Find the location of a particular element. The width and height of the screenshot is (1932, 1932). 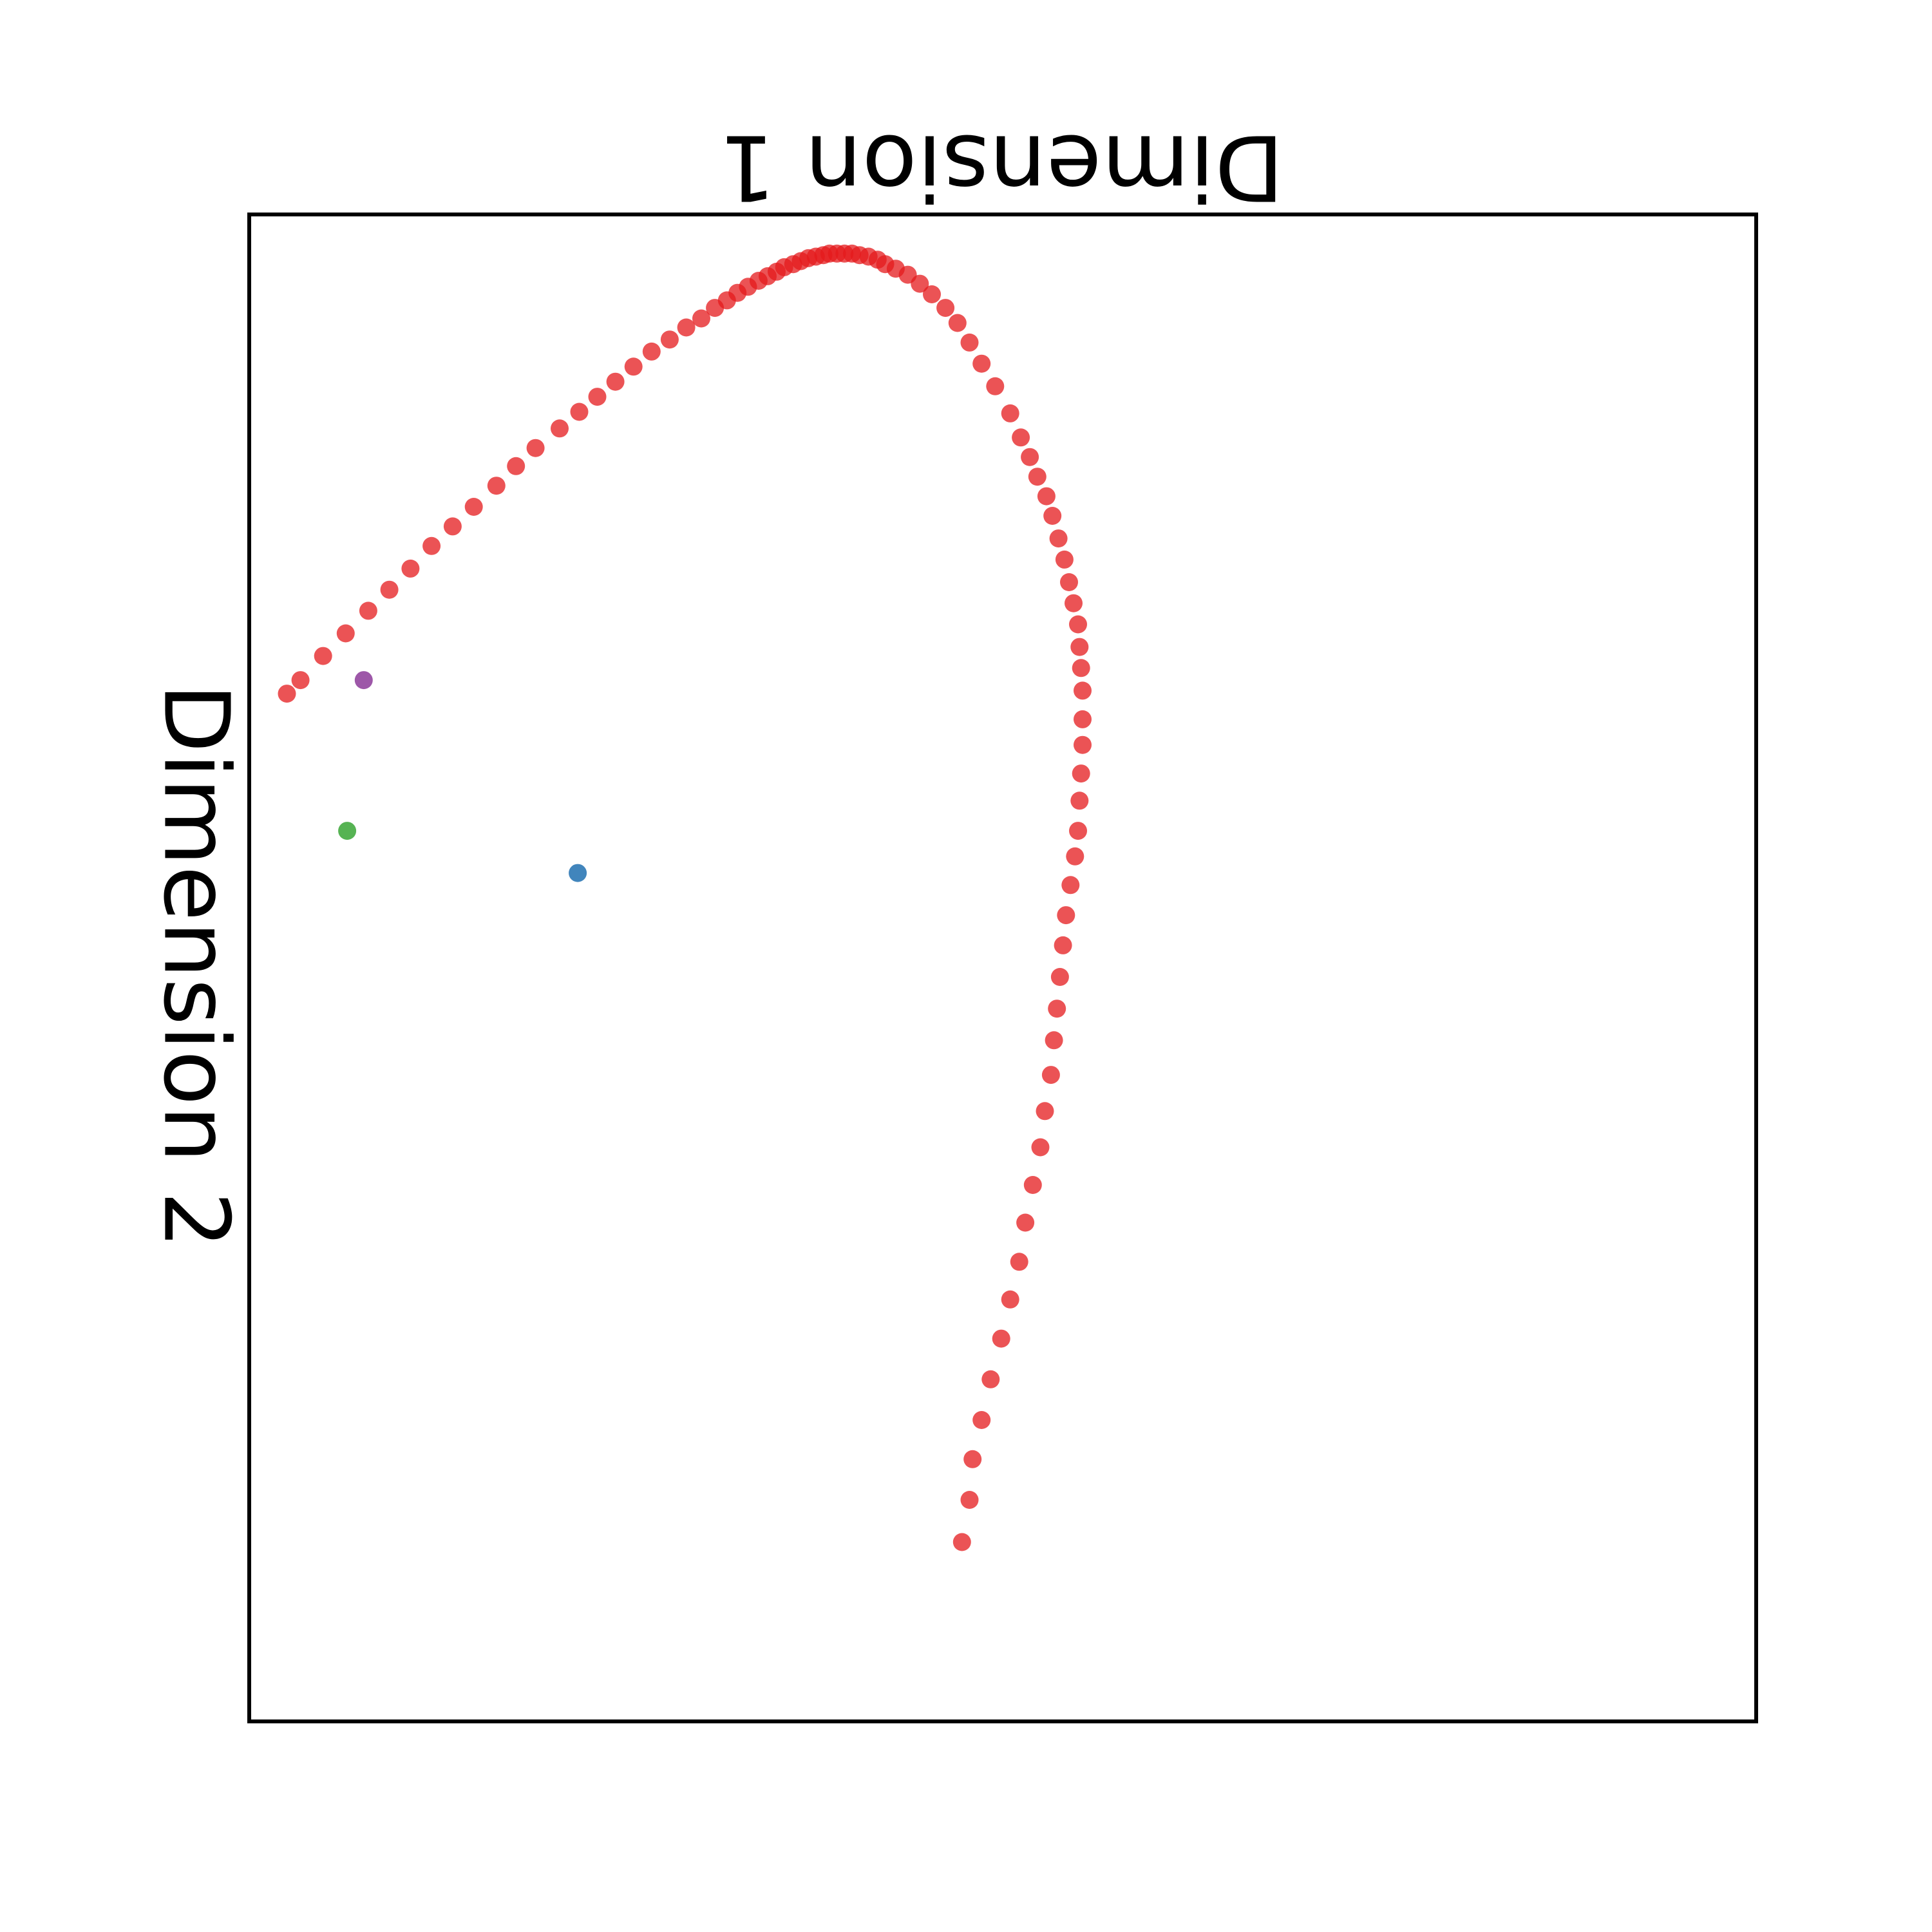

x-axis-label: Dimension 1 is located at coordinates (1002, 167).